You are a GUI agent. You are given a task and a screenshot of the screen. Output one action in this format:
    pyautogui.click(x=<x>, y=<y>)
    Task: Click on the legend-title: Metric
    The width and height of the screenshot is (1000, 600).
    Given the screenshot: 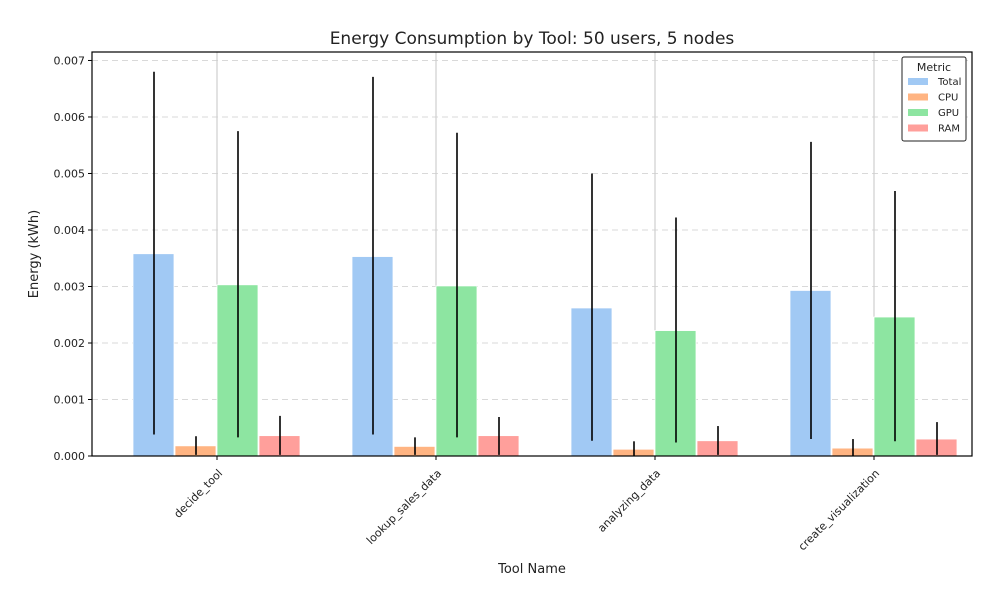 What is the action you would take?
    pyautogui.click(x=934, y=67)
    